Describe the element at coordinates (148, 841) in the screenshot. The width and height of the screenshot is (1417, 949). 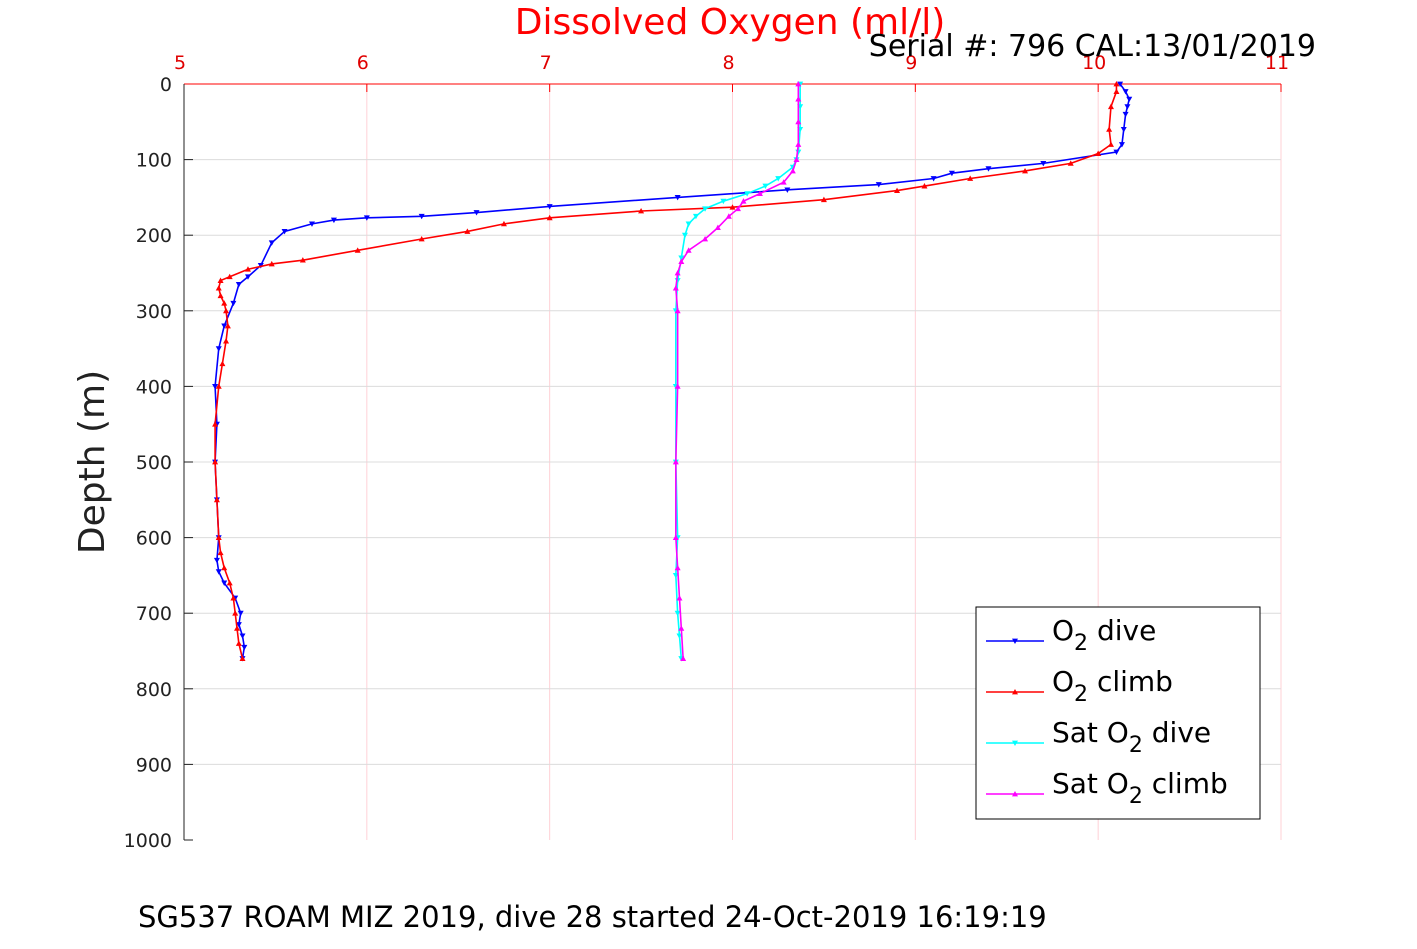
I see `y-tick-label: 1000` at that location.